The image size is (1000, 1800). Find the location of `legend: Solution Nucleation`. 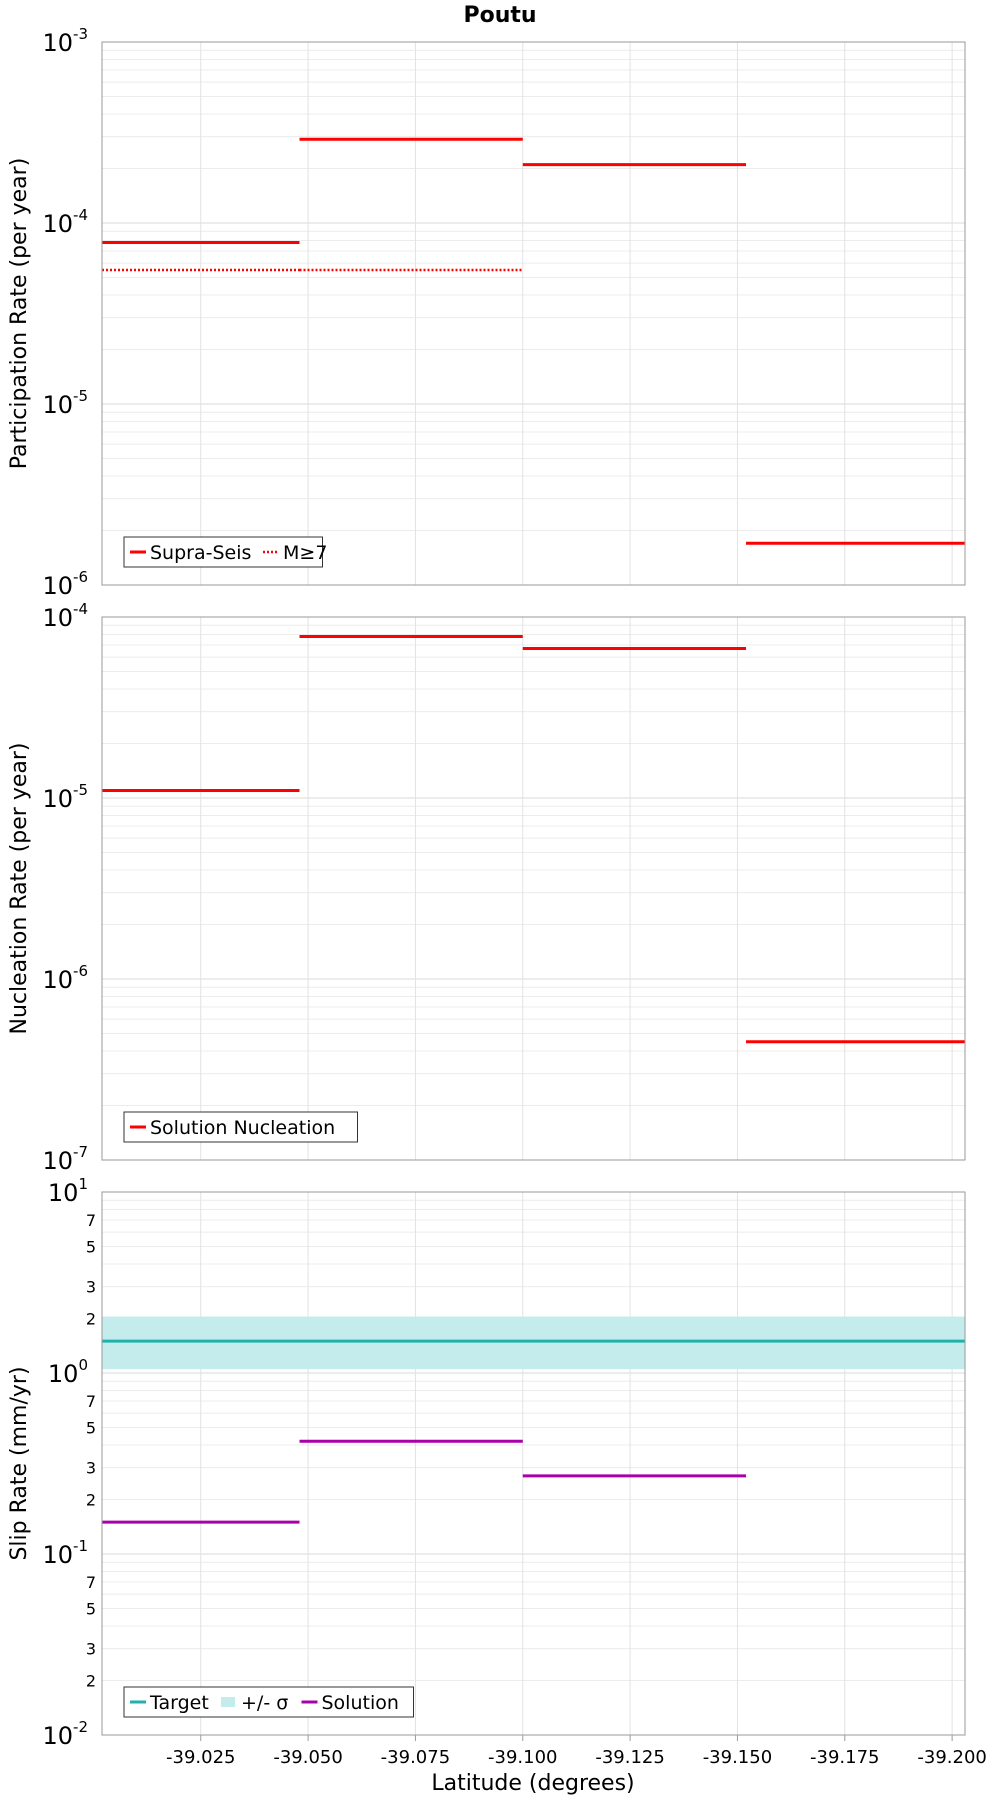

legend: Solution Nucleation is located at coordinates (240, 1127).